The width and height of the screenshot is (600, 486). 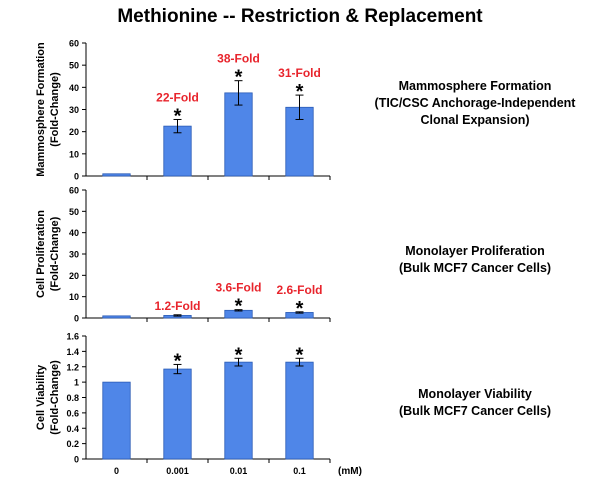 What do you see at coordinates (177, 97) in the screenshot?
I see `fold-change-label: 22-Fold` at bounding box center [177, 97].